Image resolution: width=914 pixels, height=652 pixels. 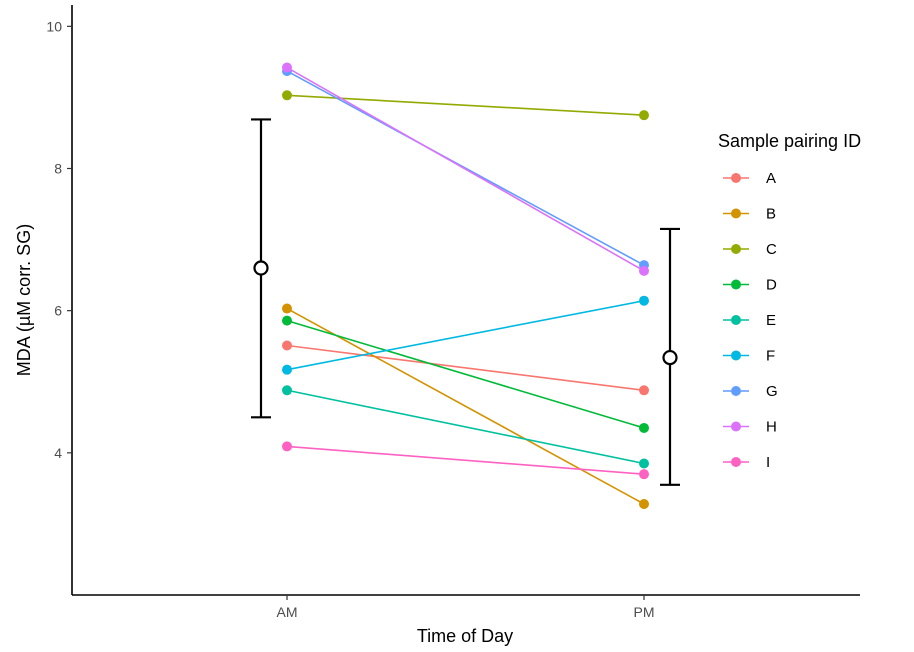 I want to click on series-D, so click(x=465, y=374).